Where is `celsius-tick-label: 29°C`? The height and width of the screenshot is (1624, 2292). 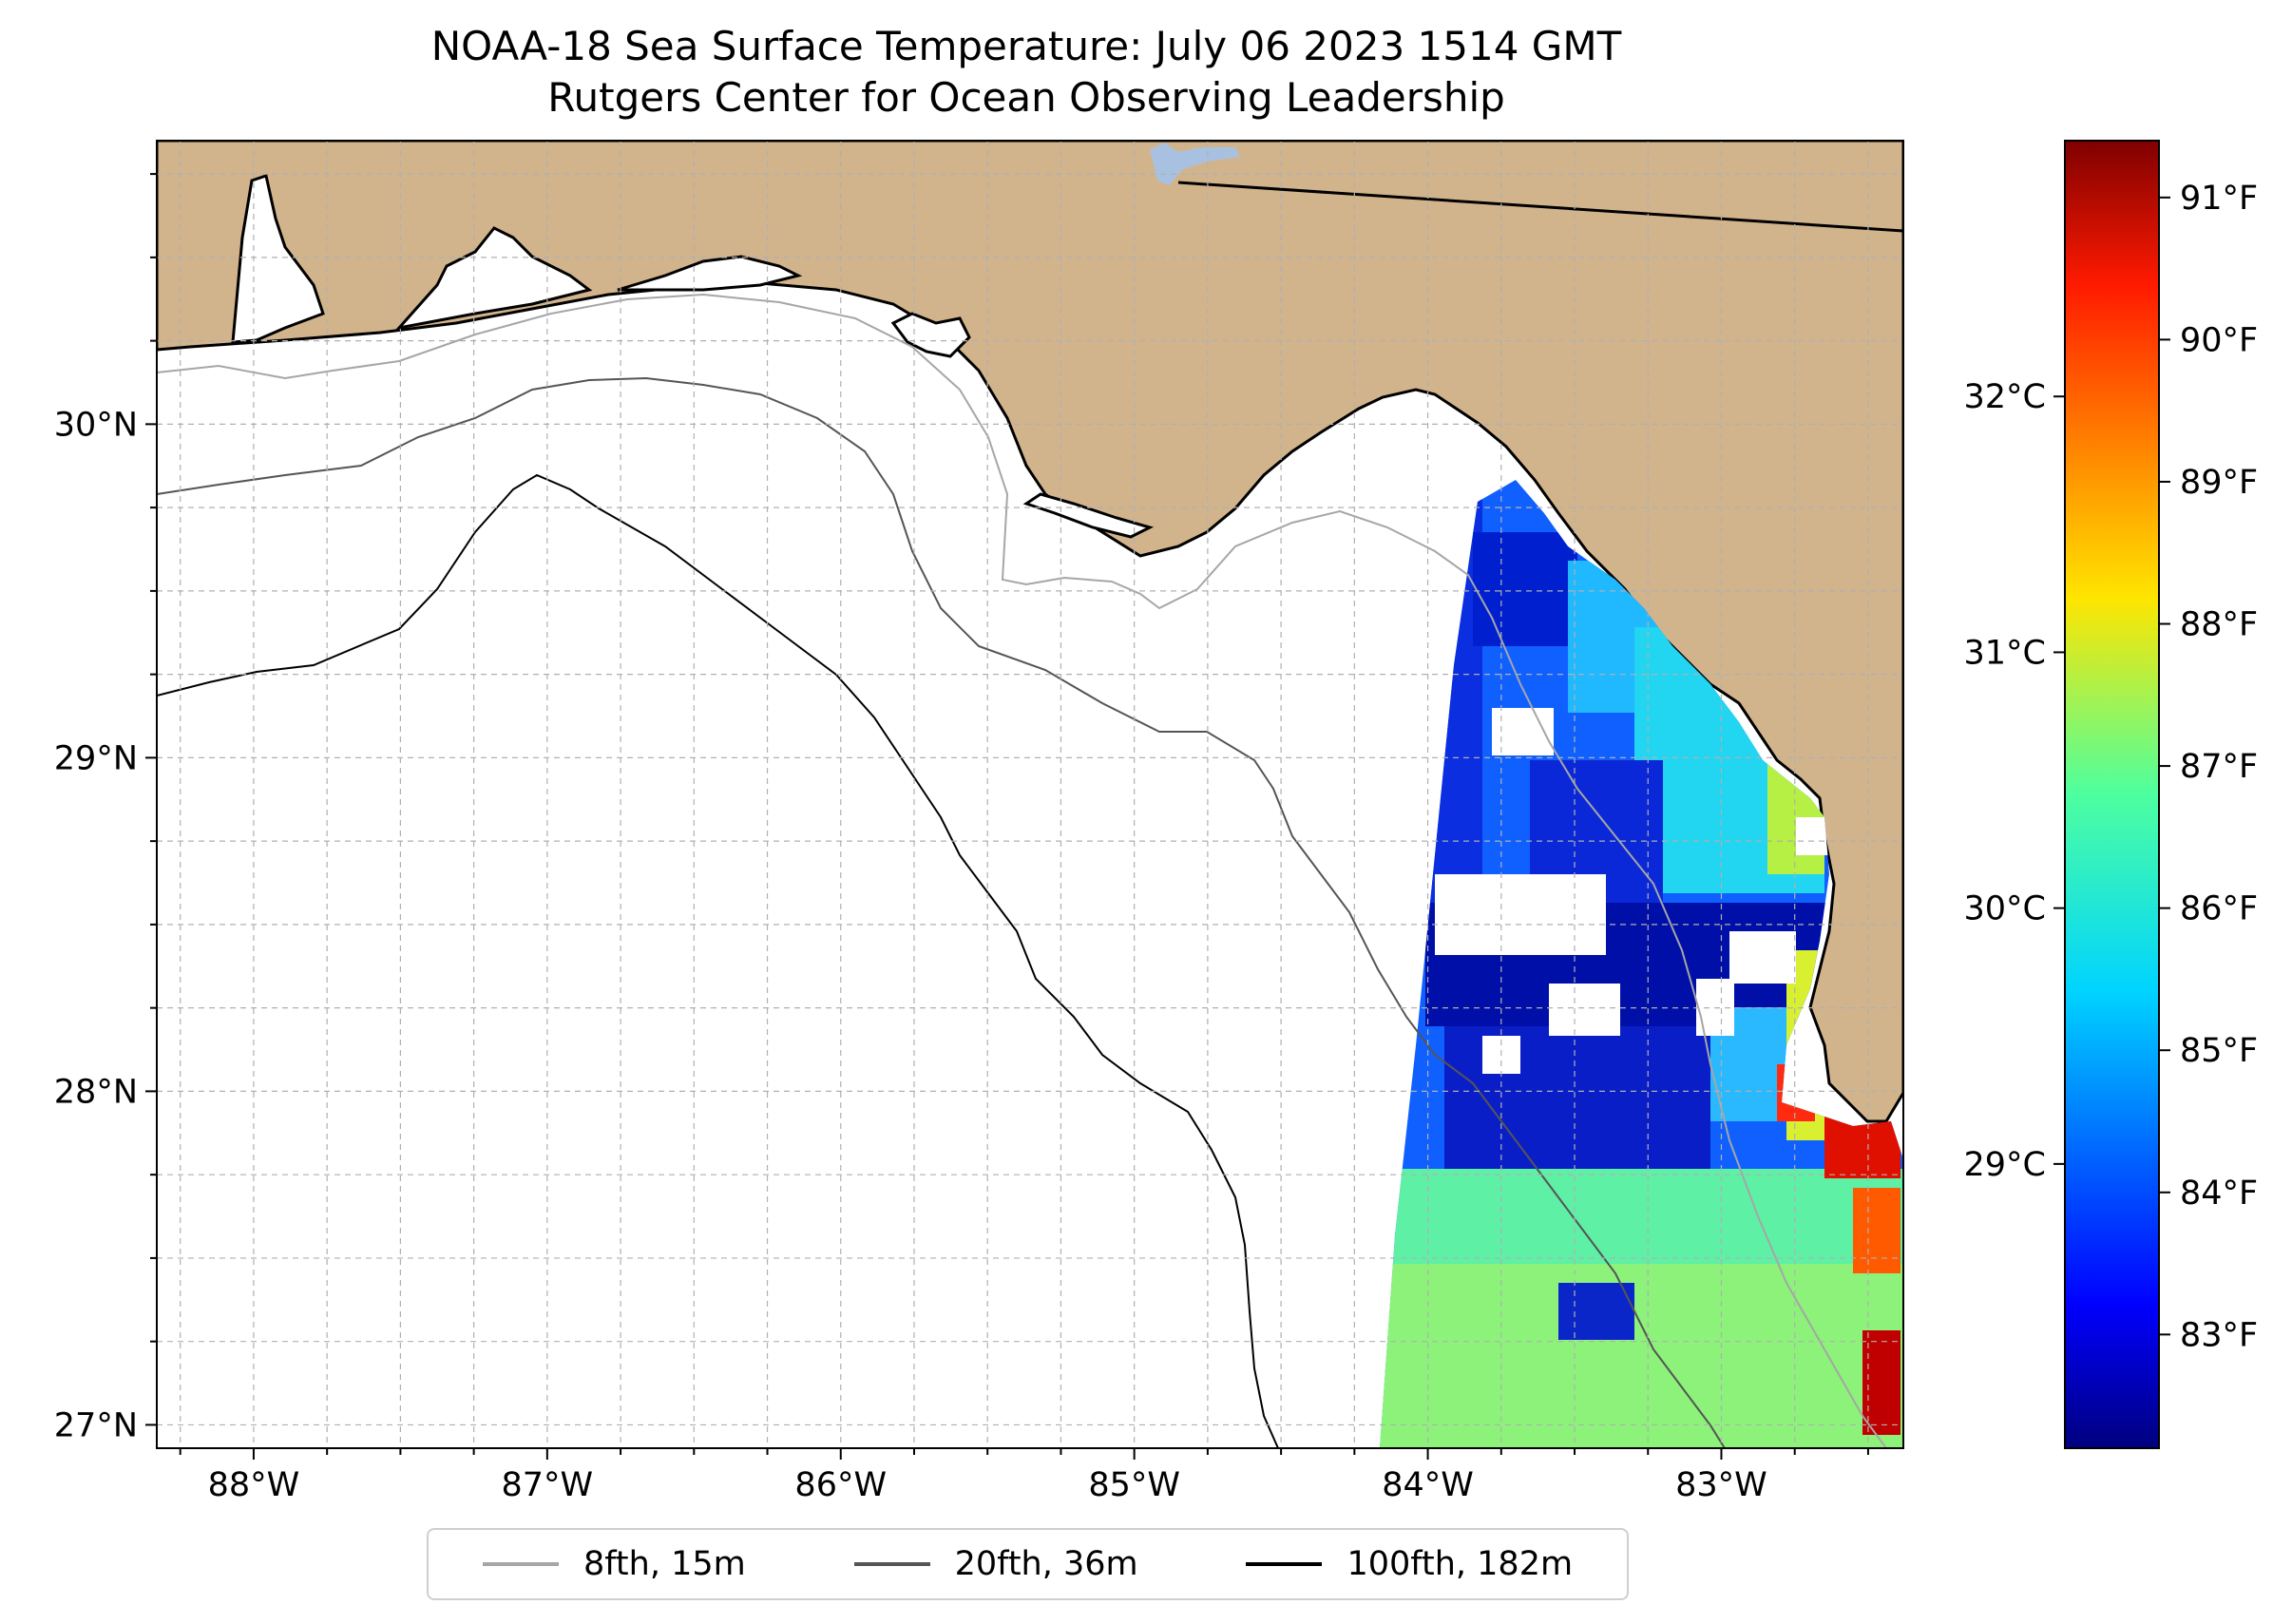
celsius-tick-label: 29°C is located at coordinates (2005, 1165).